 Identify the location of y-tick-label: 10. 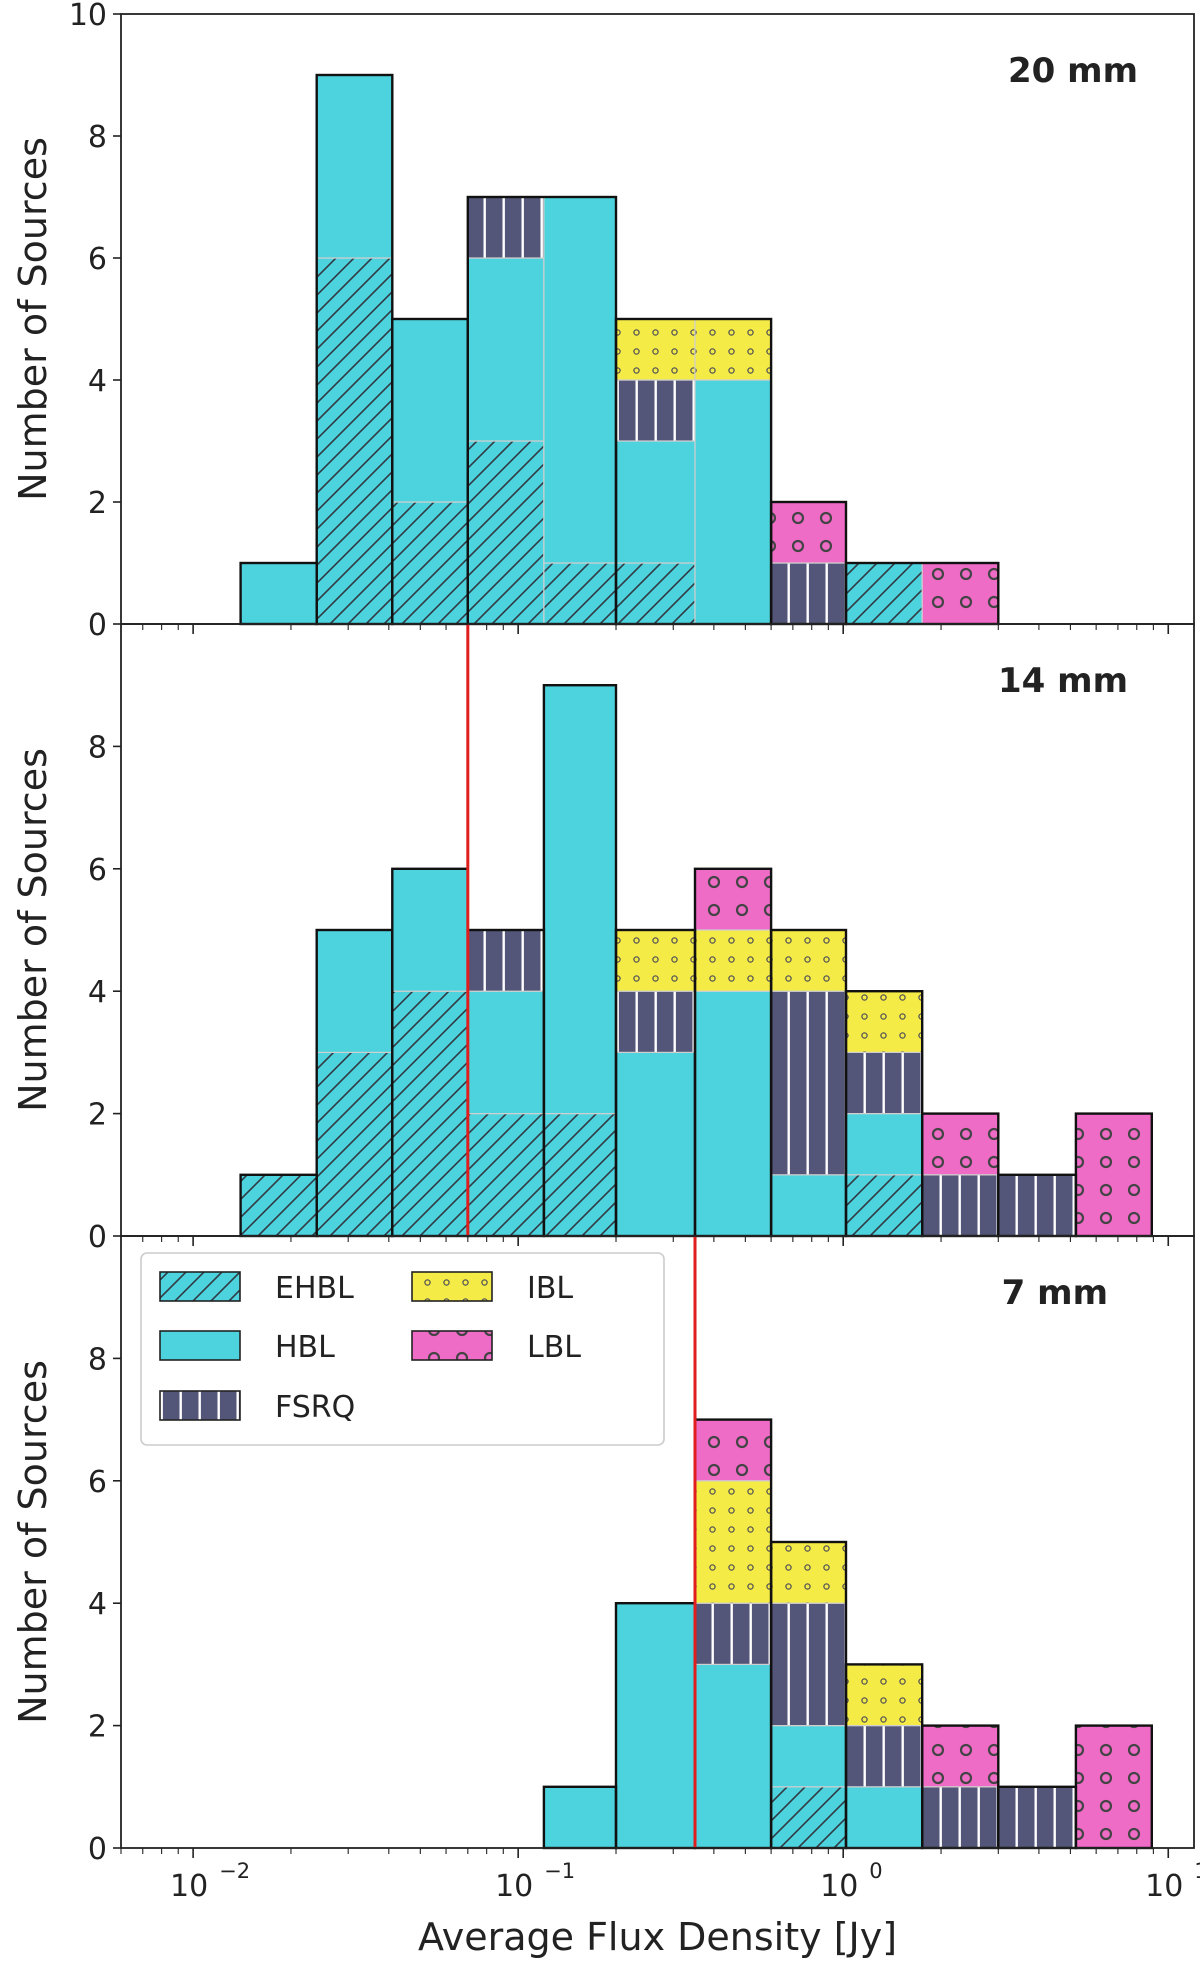
(88, 16).